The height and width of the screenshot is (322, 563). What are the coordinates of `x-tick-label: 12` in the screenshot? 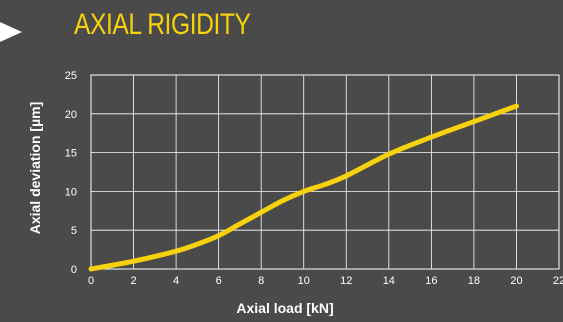 It's located at (346, 281).